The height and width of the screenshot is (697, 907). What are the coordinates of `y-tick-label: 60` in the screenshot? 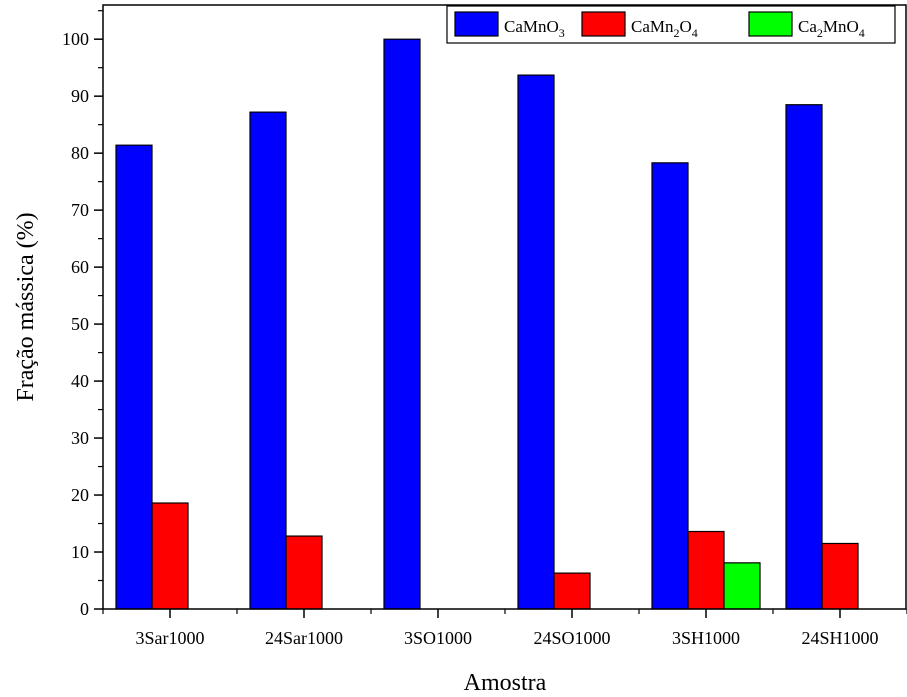 It's located at (80, 267).